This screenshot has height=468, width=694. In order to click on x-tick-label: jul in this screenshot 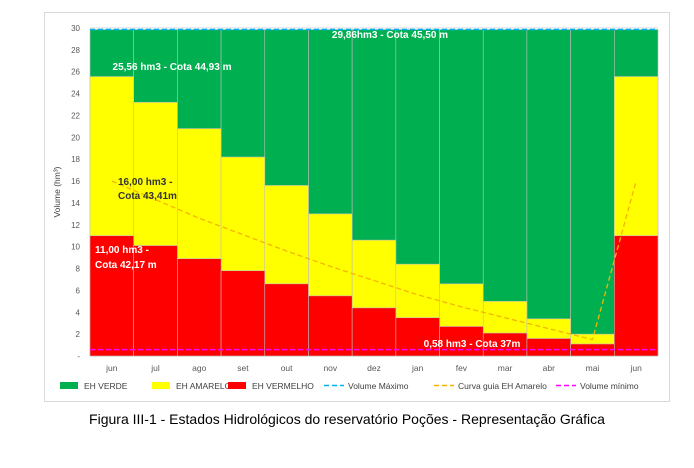, I will do `click(155, 368)`.